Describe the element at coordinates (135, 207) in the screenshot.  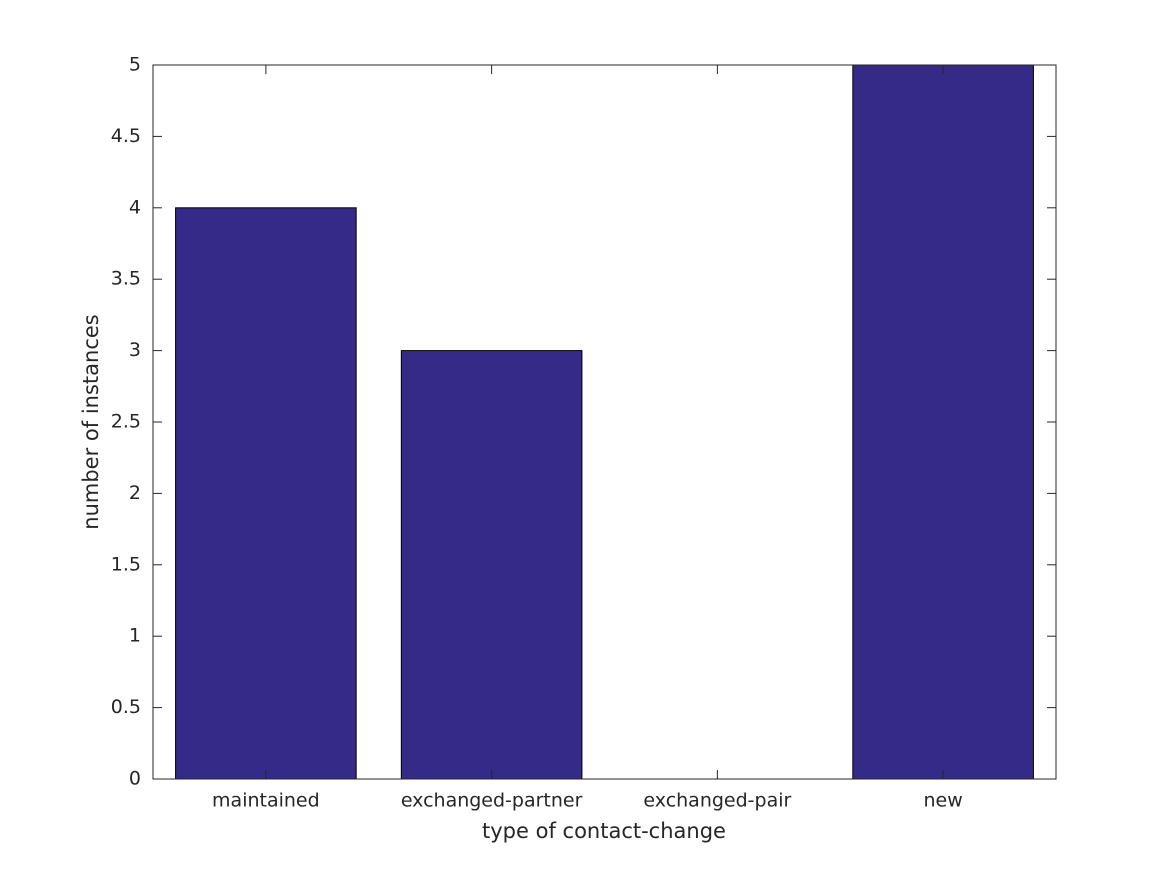
I see `y-tick-label: 4` at that location.